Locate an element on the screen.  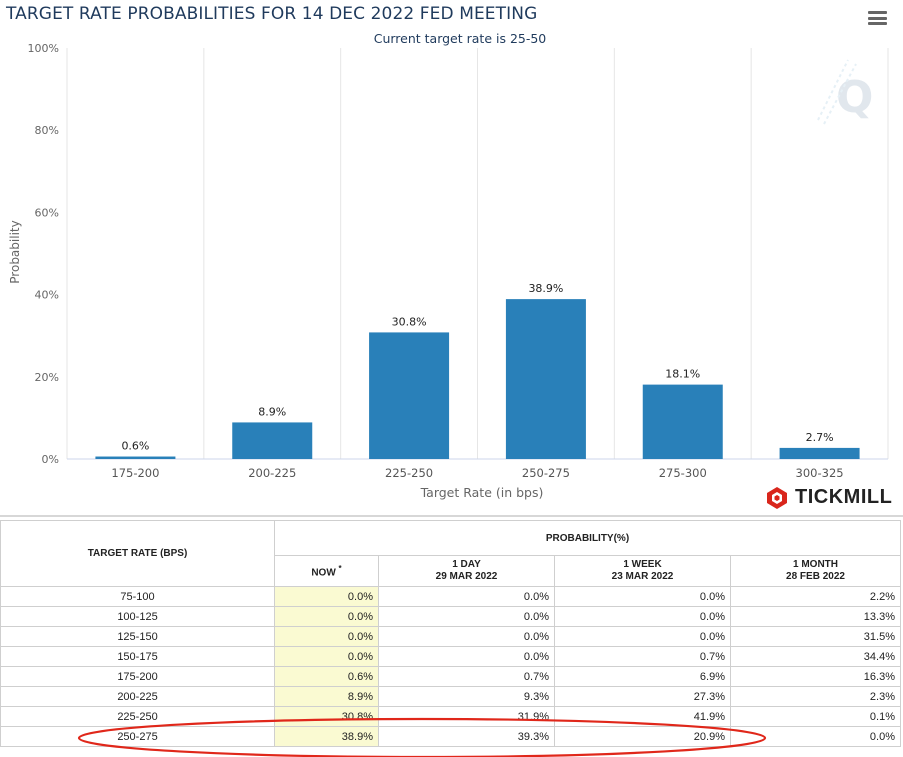
month-cell: 31.5% is located at coordinates (815, 636).